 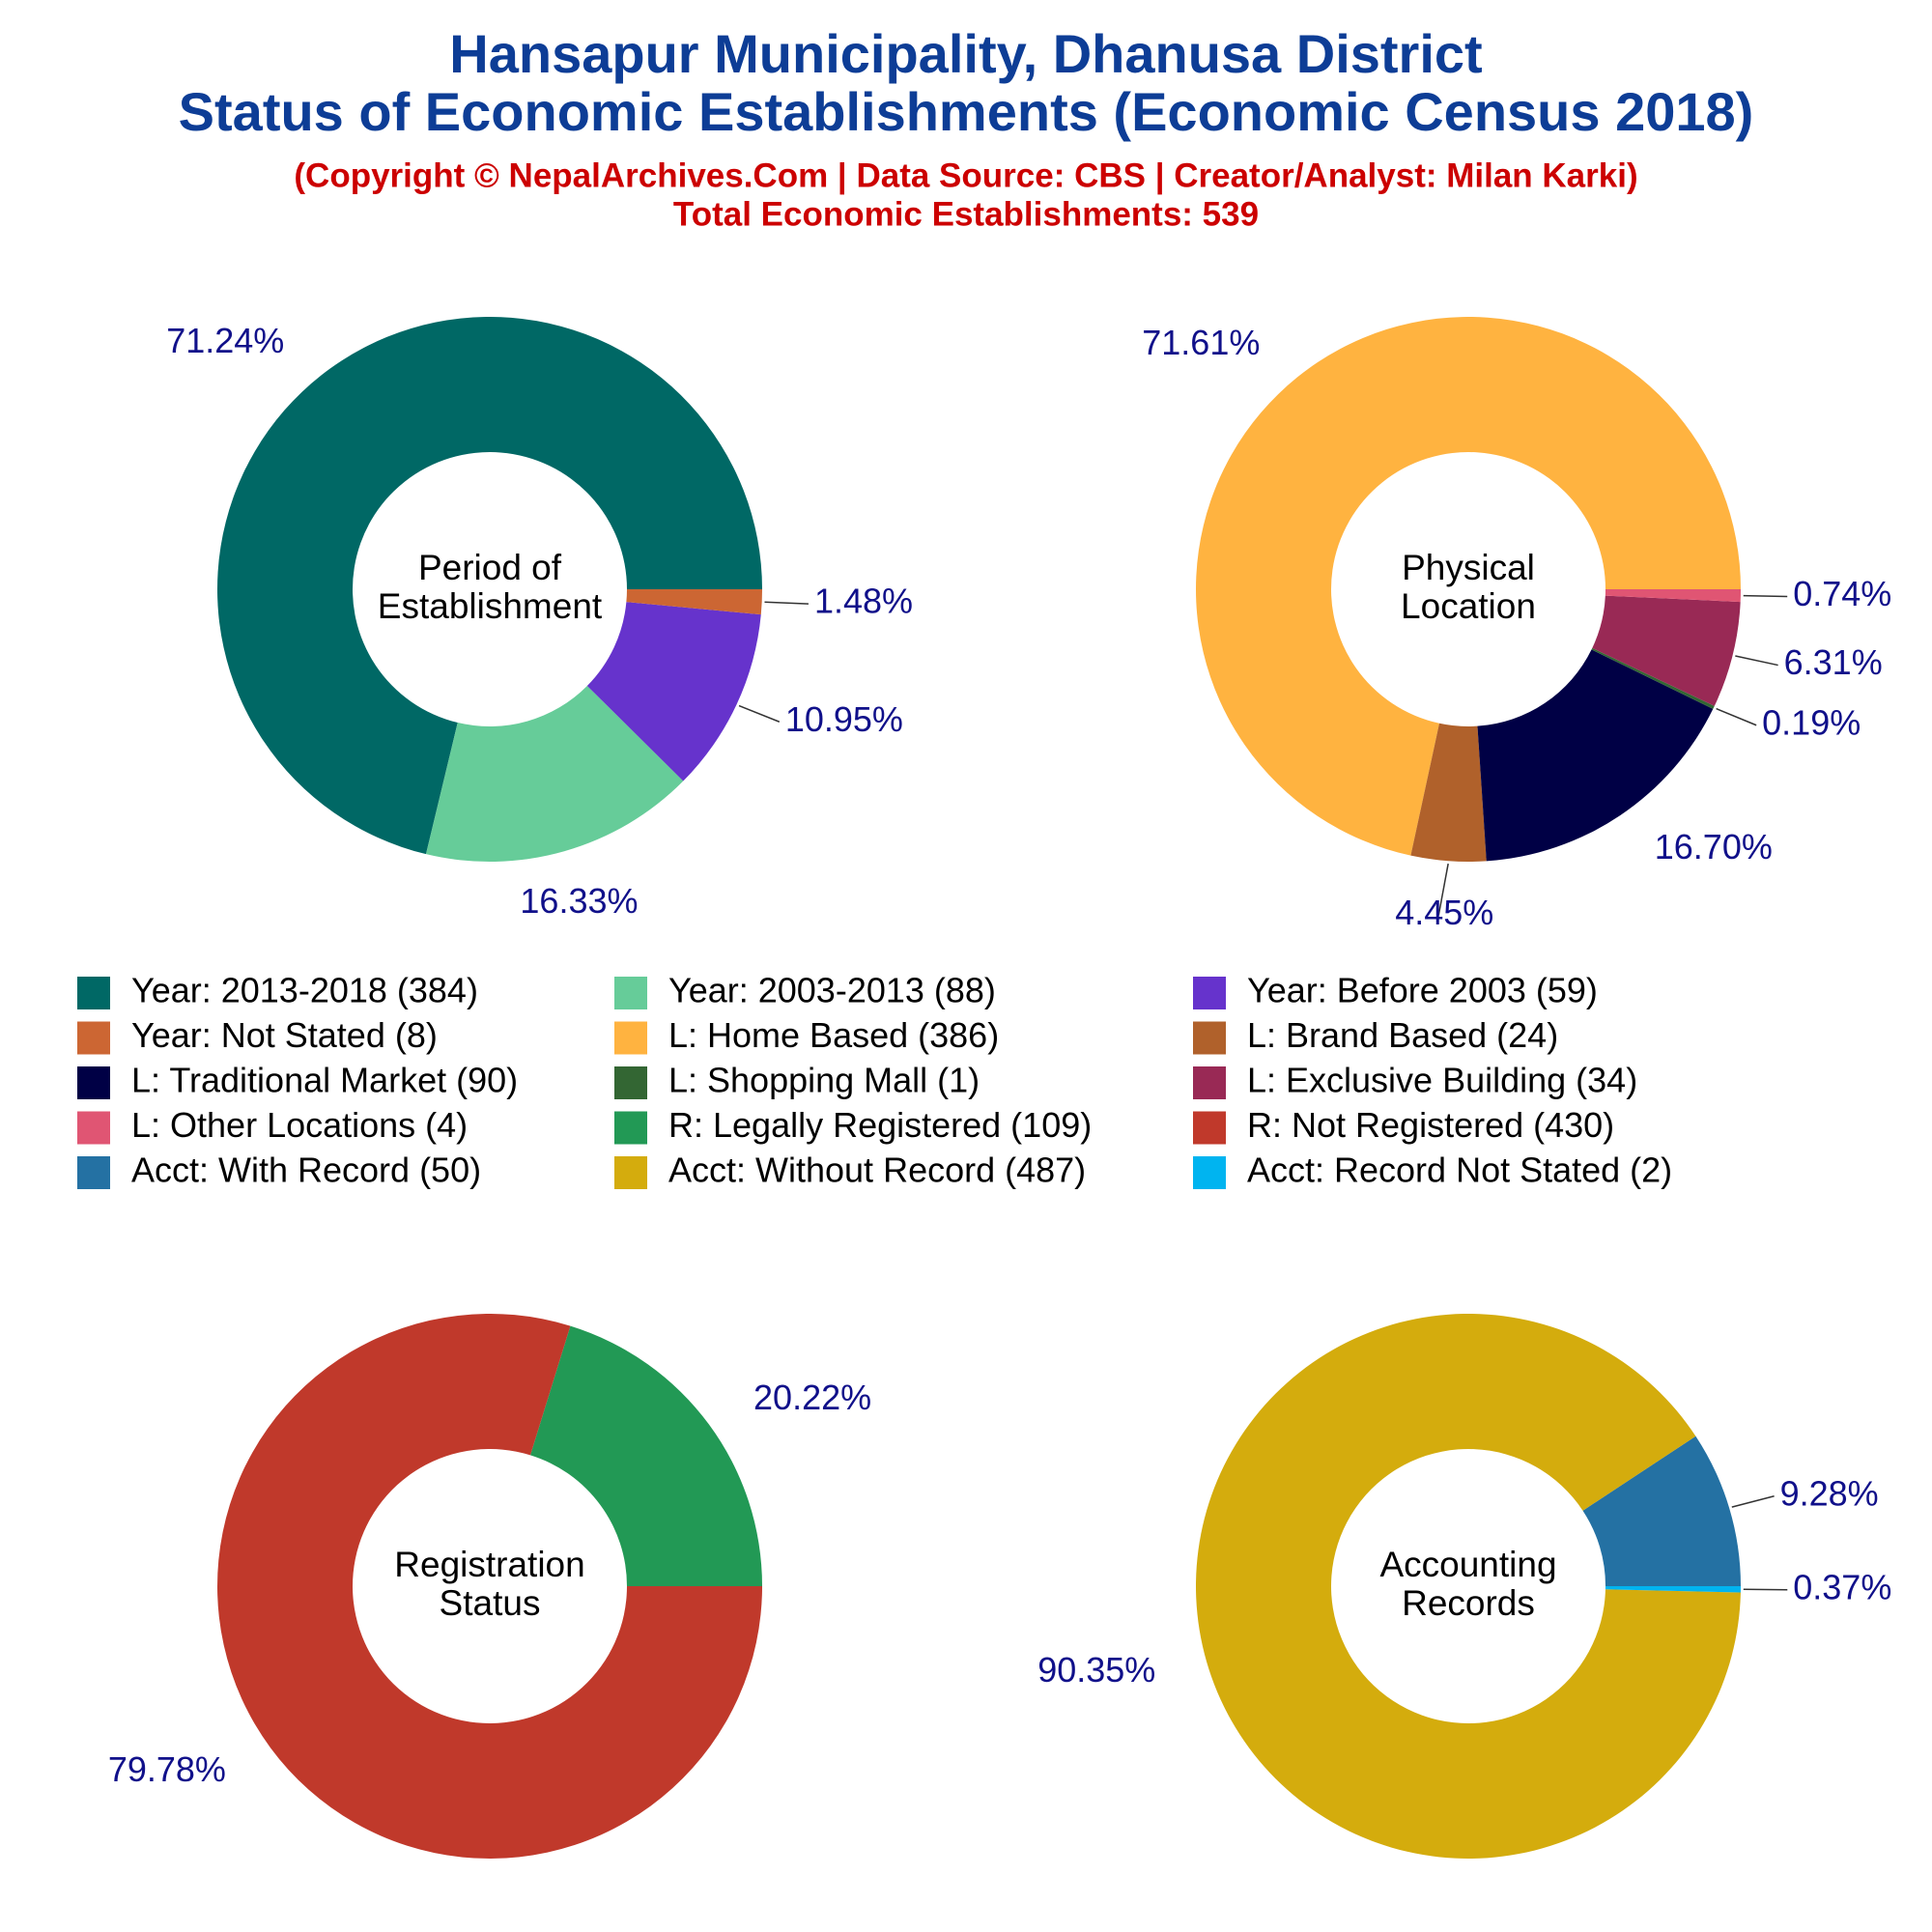 I want to click on center-label: Physical, so click(x=1468, y=567).